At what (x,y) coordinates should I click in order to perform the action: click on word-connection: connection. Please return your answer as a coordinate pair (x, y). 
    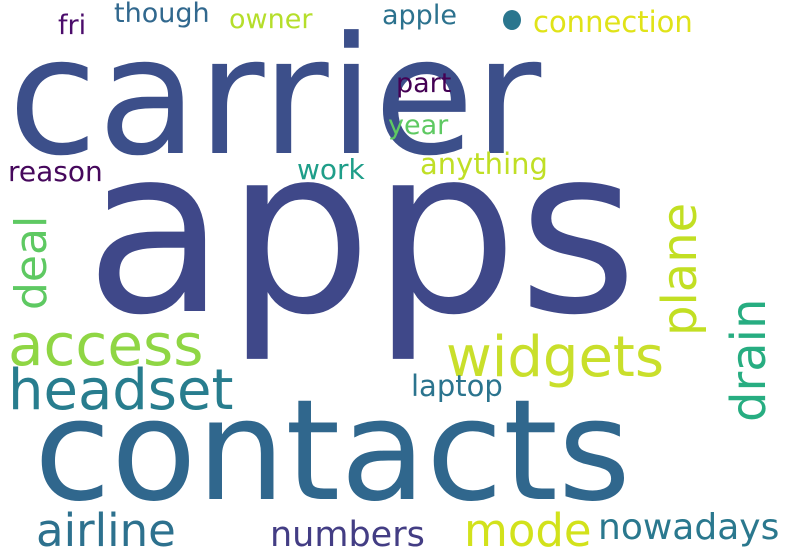
    Looking at the image, I should click on (613, 22).